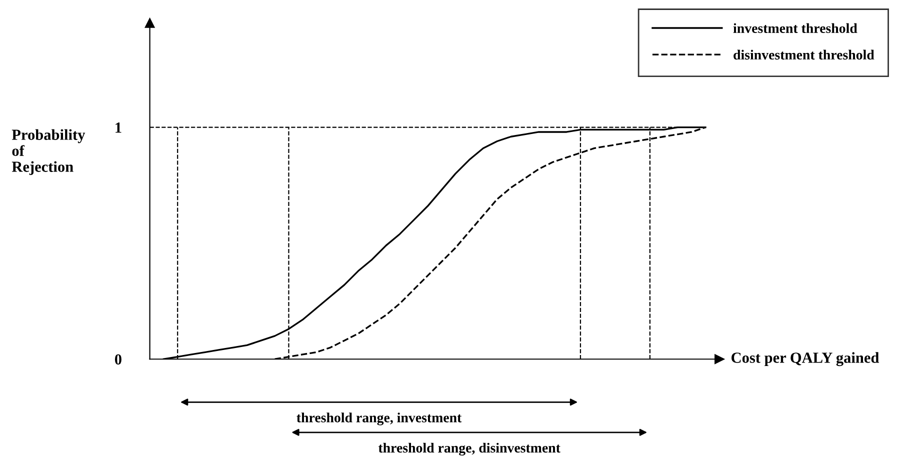 Image resolution: width=897 pixels, height=461 pixels. I want to click on y-tick-label: 1, so click(119, 127).